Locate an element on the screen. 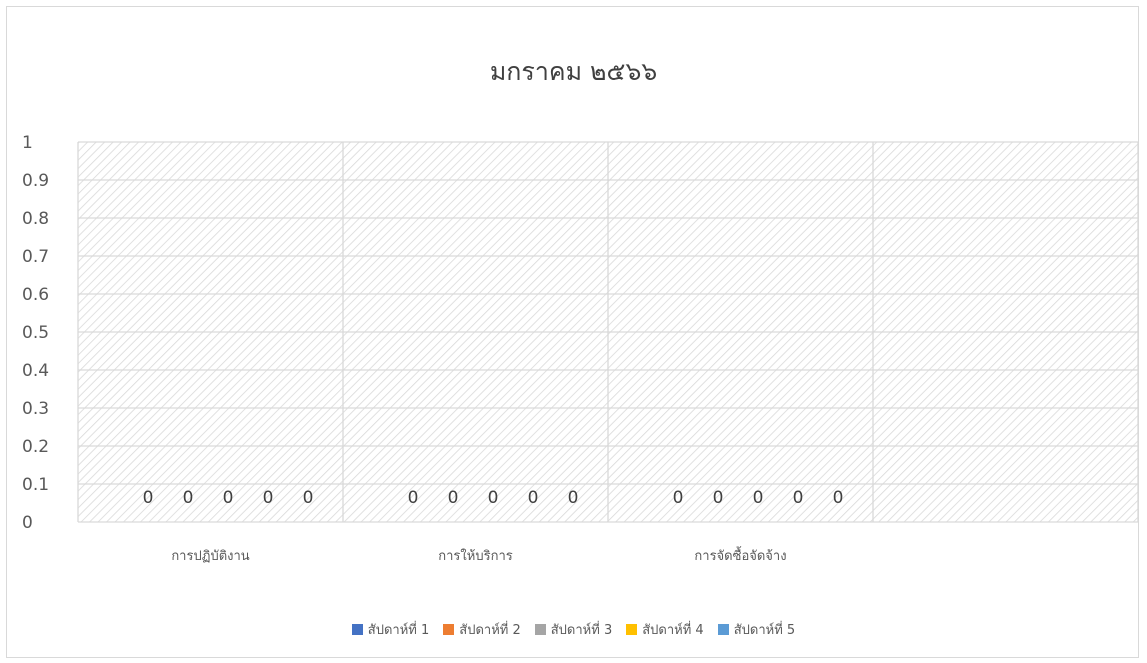 The height and width of the screenshot is (663, 1147). y-tick-label: 0.5 is located at coordinates (35, 333).